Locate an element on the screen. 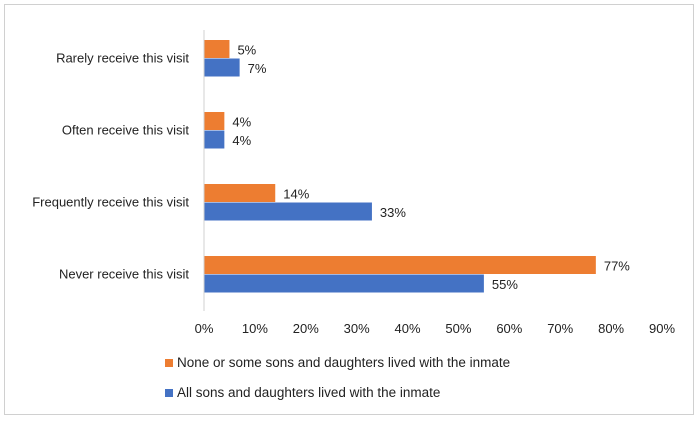  data-label: 7% is located at coordinates (257, 68).